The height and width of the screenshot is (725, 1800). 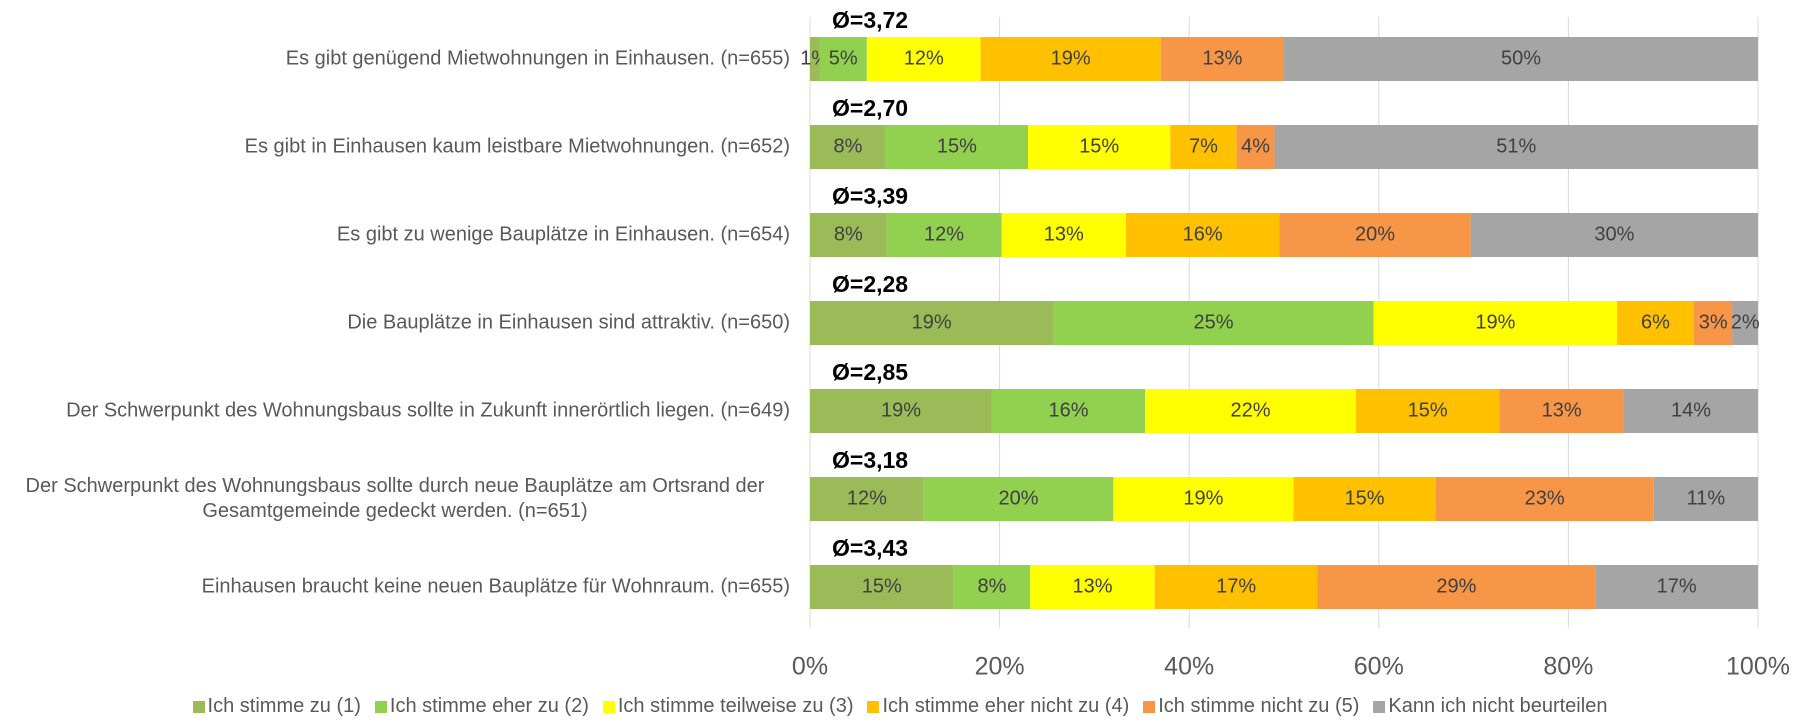 I want to click on legend-text: Ich stimme zu (1), so click(x=284, y=706).